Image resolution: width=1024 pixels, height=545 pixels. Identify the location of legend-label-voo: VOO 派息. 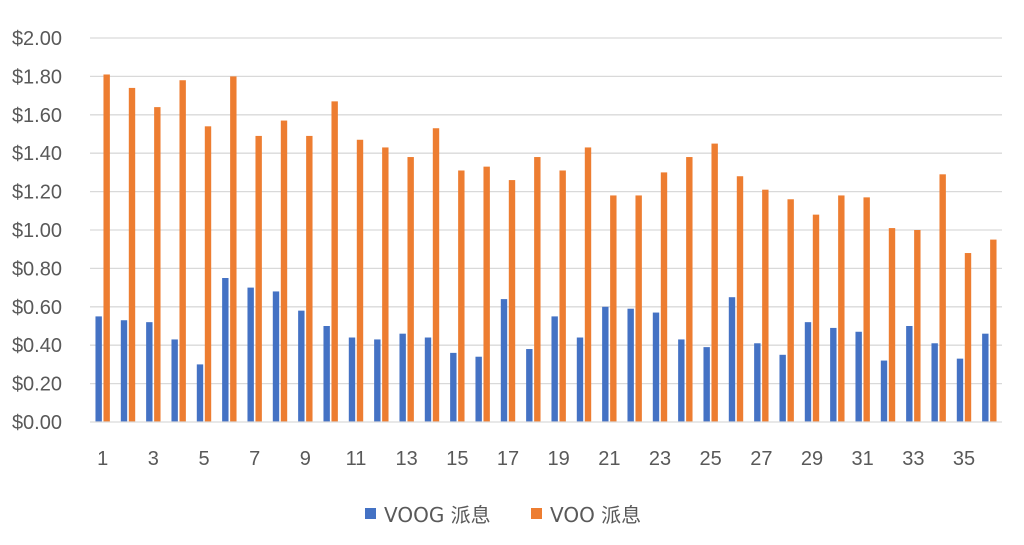
(595, 515).